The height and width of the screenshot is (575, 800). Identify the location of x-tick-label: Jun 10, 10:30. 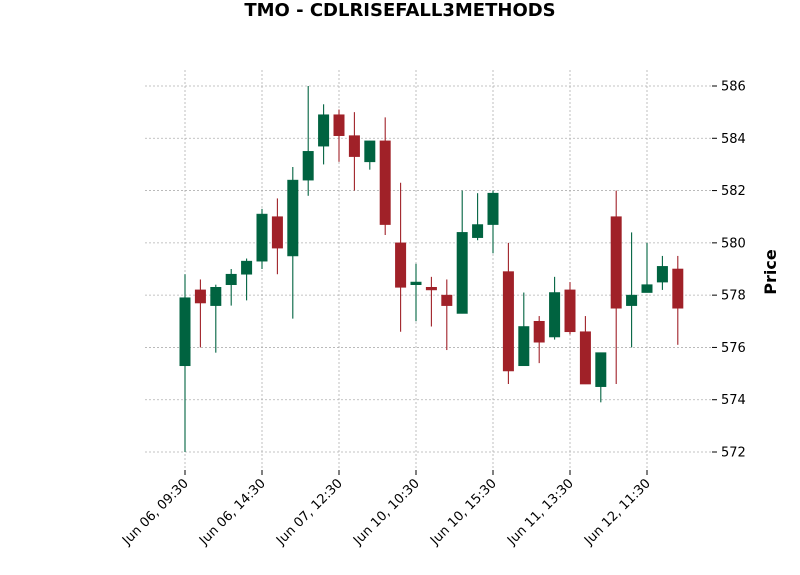
(386, 512).